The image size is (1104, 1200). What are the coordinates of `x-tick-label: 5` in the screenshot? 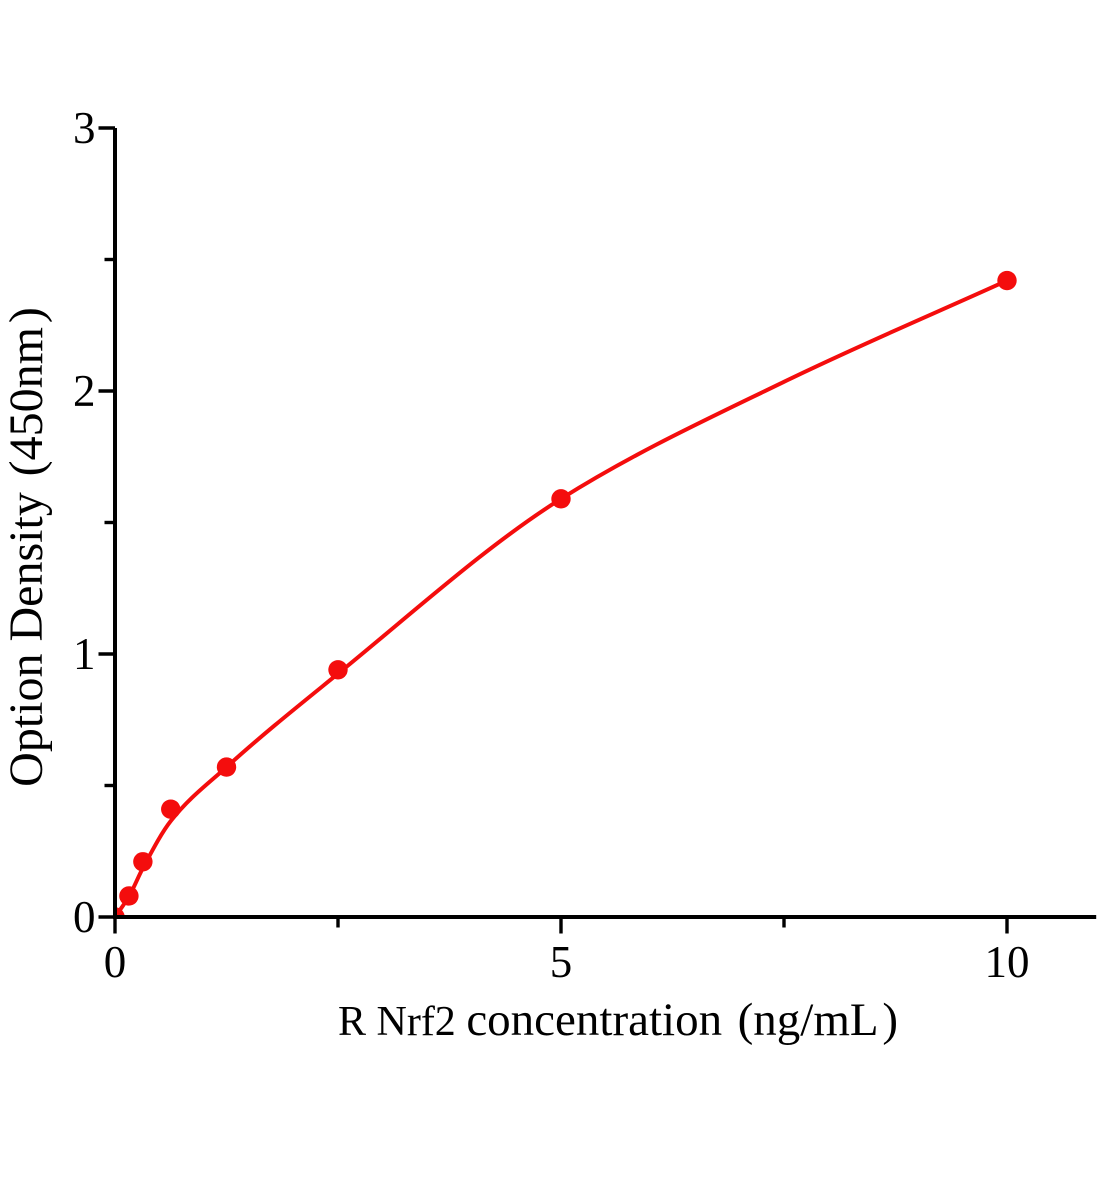 It's located at (561, 962).